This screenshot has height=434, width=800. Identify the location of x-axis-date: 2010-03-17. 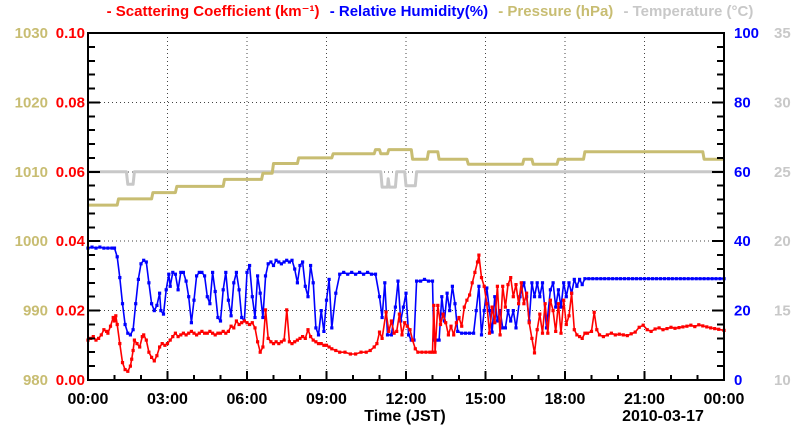
(663, 416).